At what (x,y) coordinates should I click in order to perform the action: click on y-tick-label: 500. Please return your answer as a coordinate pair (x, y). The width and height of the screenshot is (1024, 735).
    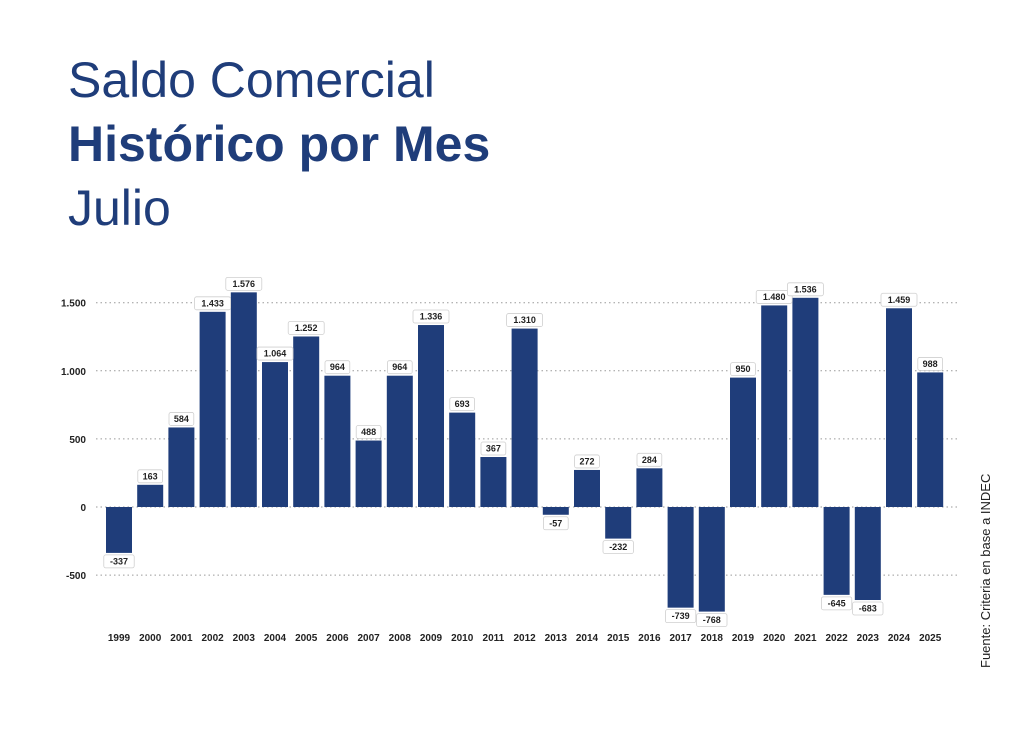
    Looking at the image, I should click on (77, 440).